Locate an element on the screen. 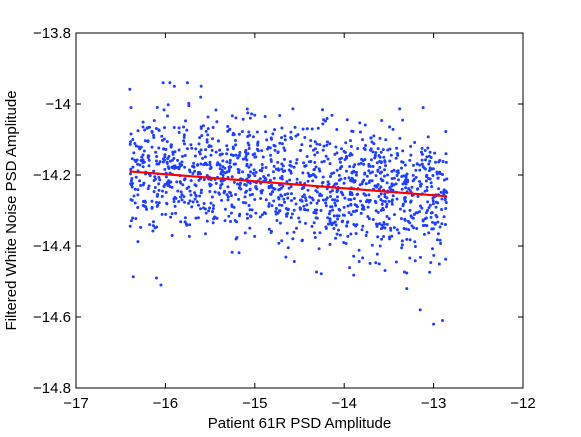 The width and height of the screenshot is (581, 437). x-tick-label: −14 is located at coordinates (343, 403).